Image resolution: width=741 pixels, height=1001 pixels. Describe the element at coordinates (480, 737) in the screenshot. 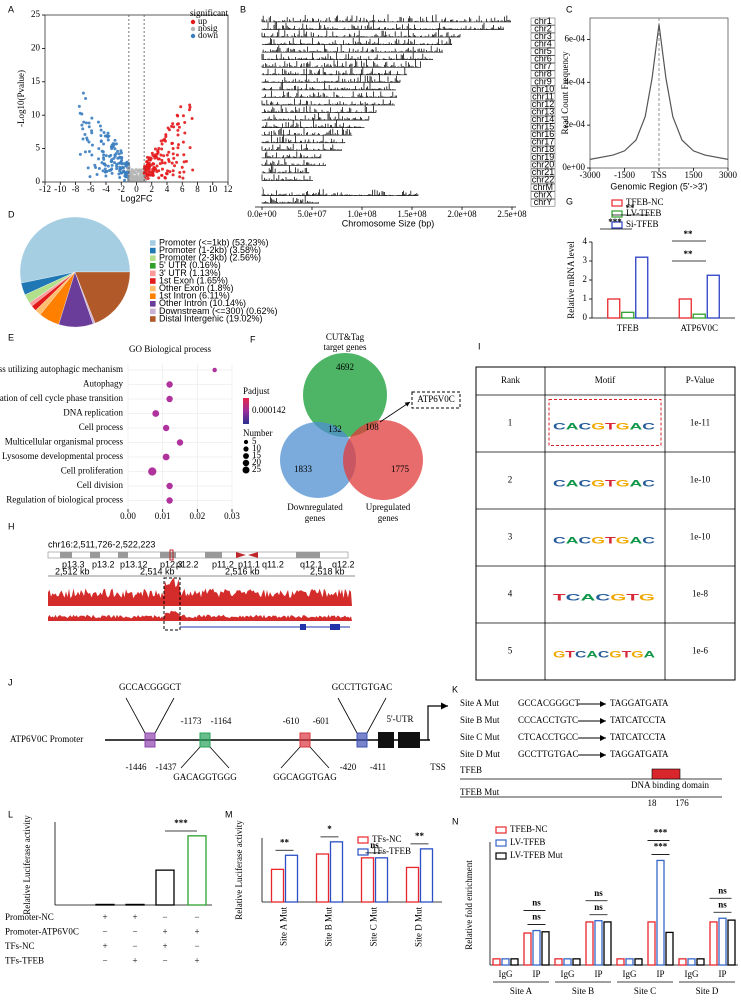

I see `site-name: Site C Mut` at that location.